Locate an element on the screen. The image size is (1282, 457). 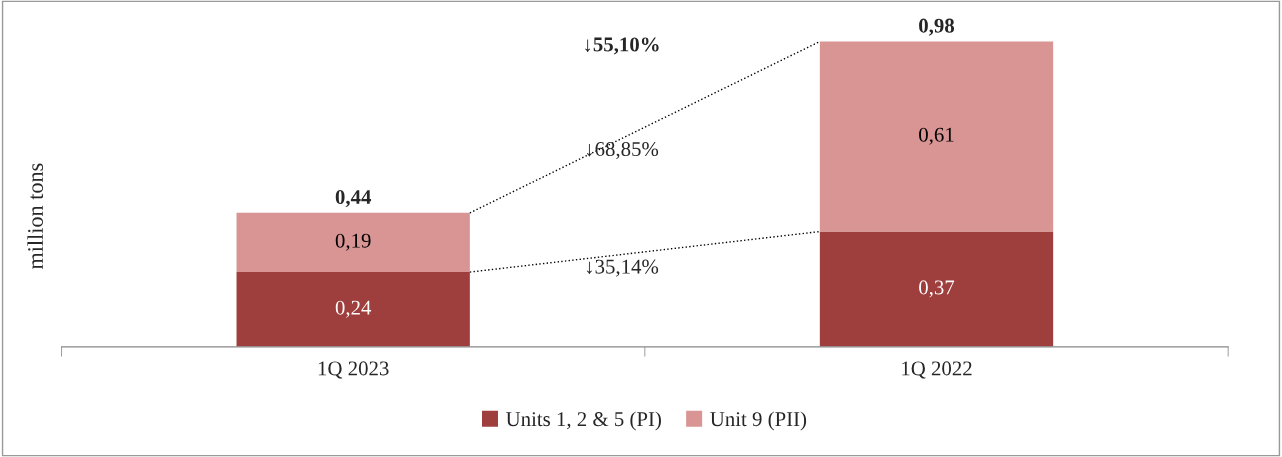
y-axis-title: million tons is located at coordinates (35, 216).